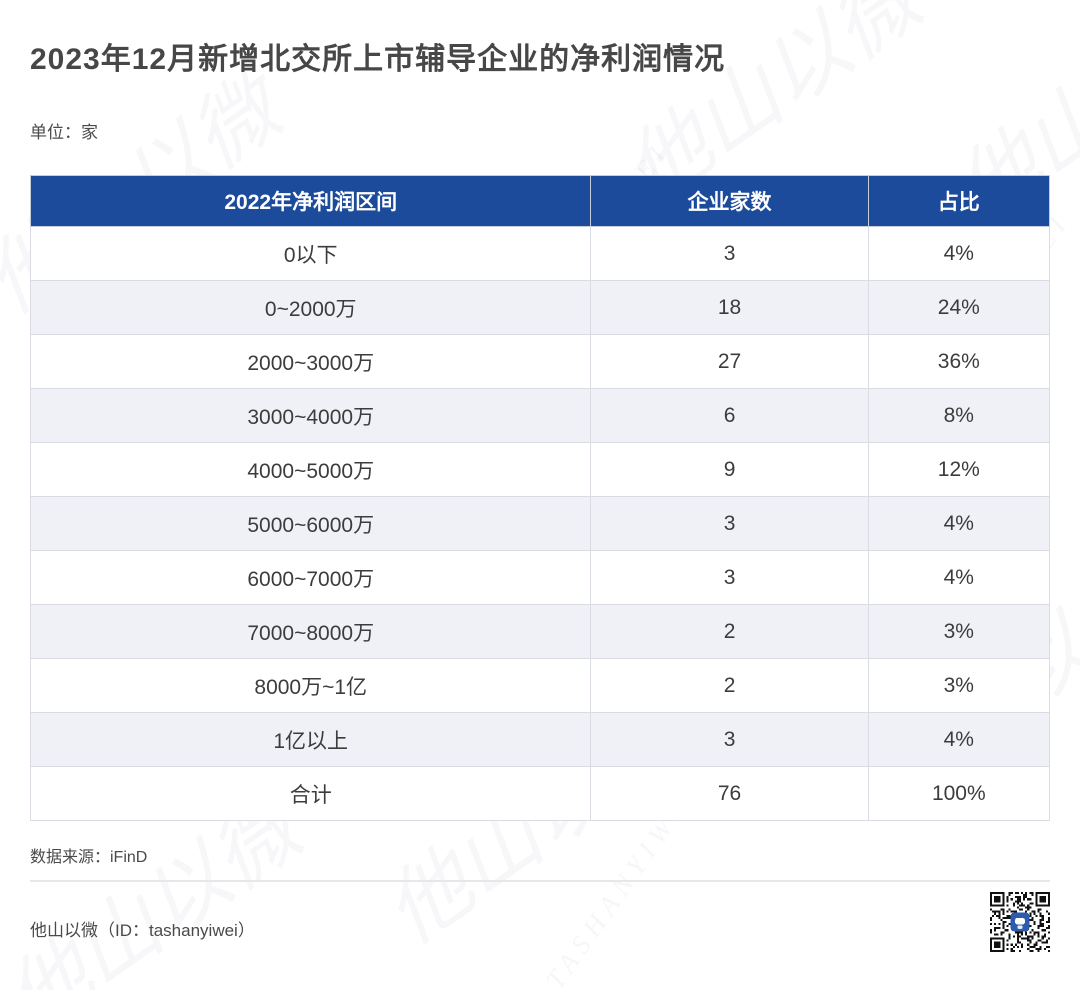 Image resolution: width=1080 pixels, height=990 pixels. I want to click on cell-share: 8%, so click(959, 415).